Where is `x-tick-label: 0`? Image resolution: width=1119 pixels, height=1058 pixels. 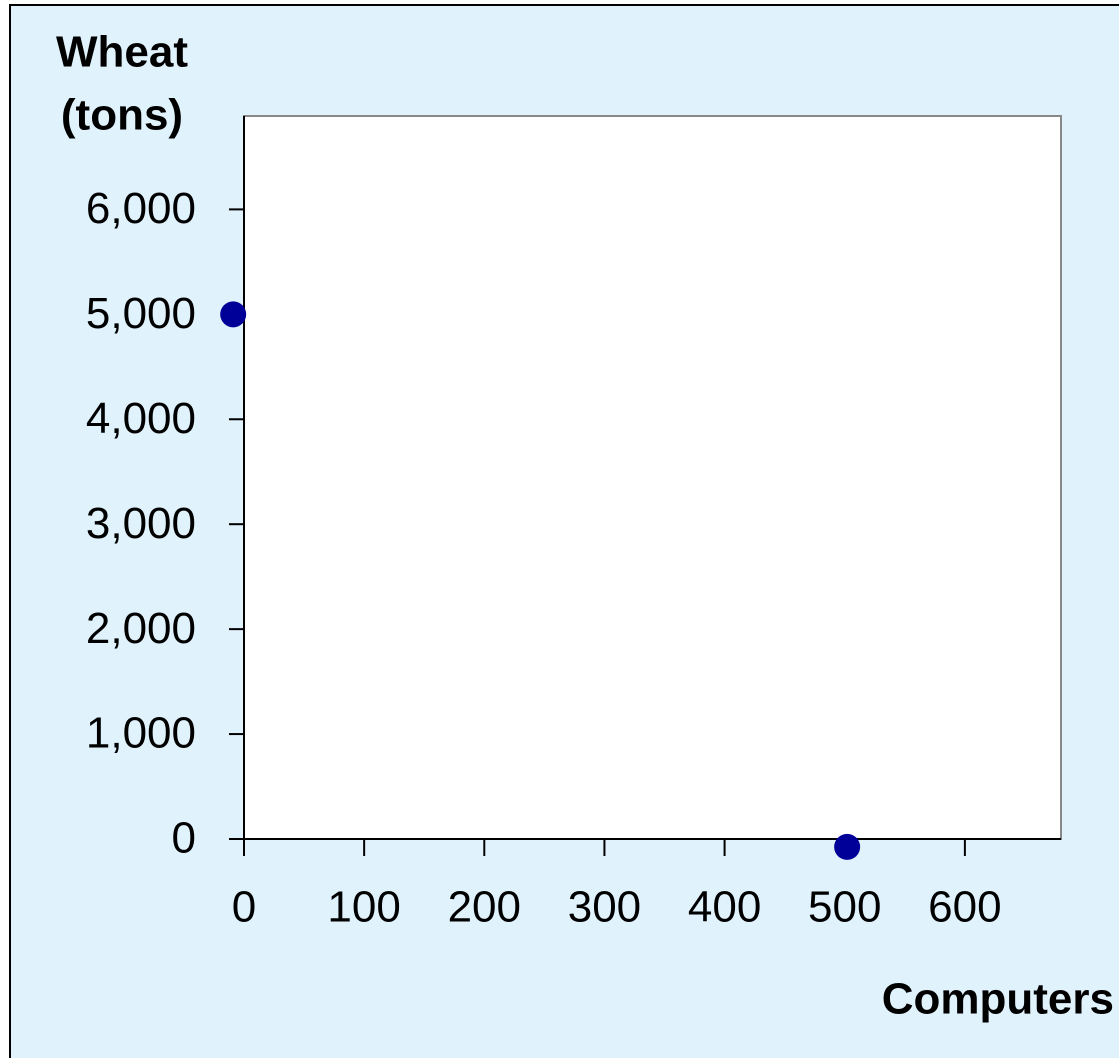 x-tick-label: 0 is located at coordinates (244, 907).